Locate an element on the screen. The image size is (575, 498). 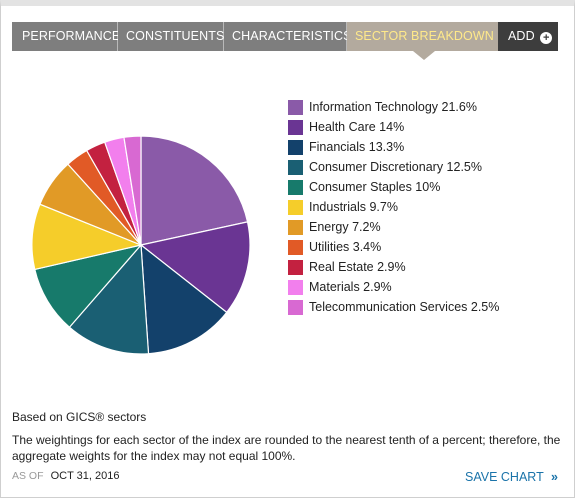
pie-slice-consumer-discretionary is located at coordinates (109, 299).